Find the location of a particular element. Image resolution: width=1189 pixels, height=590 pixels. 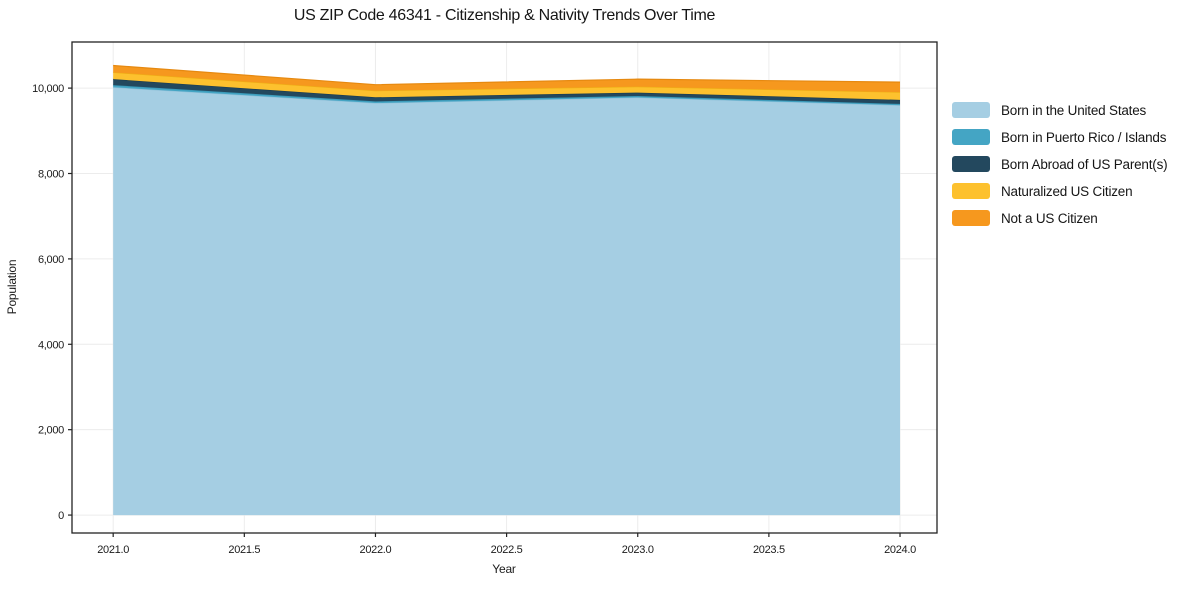

x-tick-label: 2024.0 is located at coordinates (900, 550).